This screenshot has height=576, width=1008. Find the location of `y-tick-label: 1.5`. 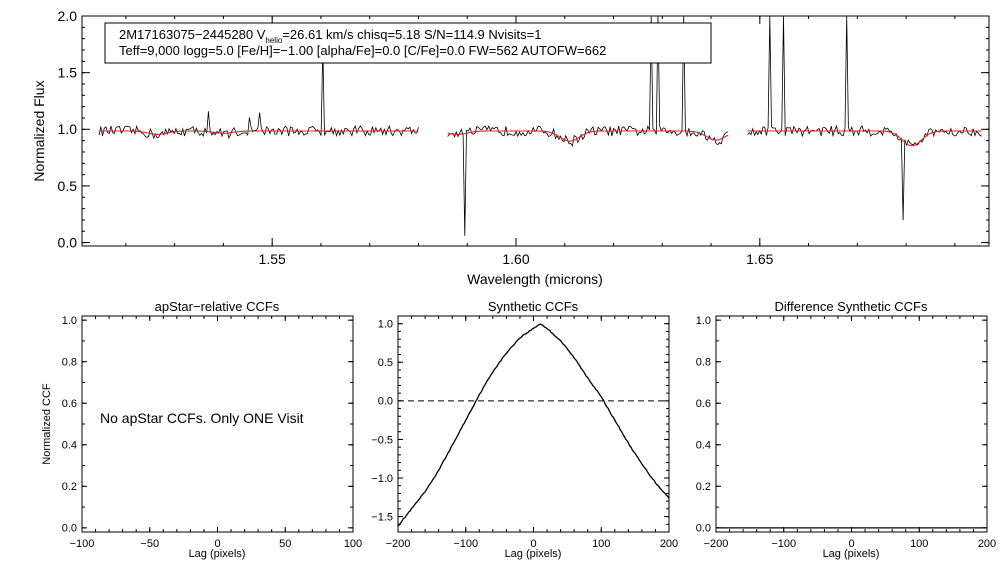

y-tick-label: 1.5 is located at coordinates (68, 73).